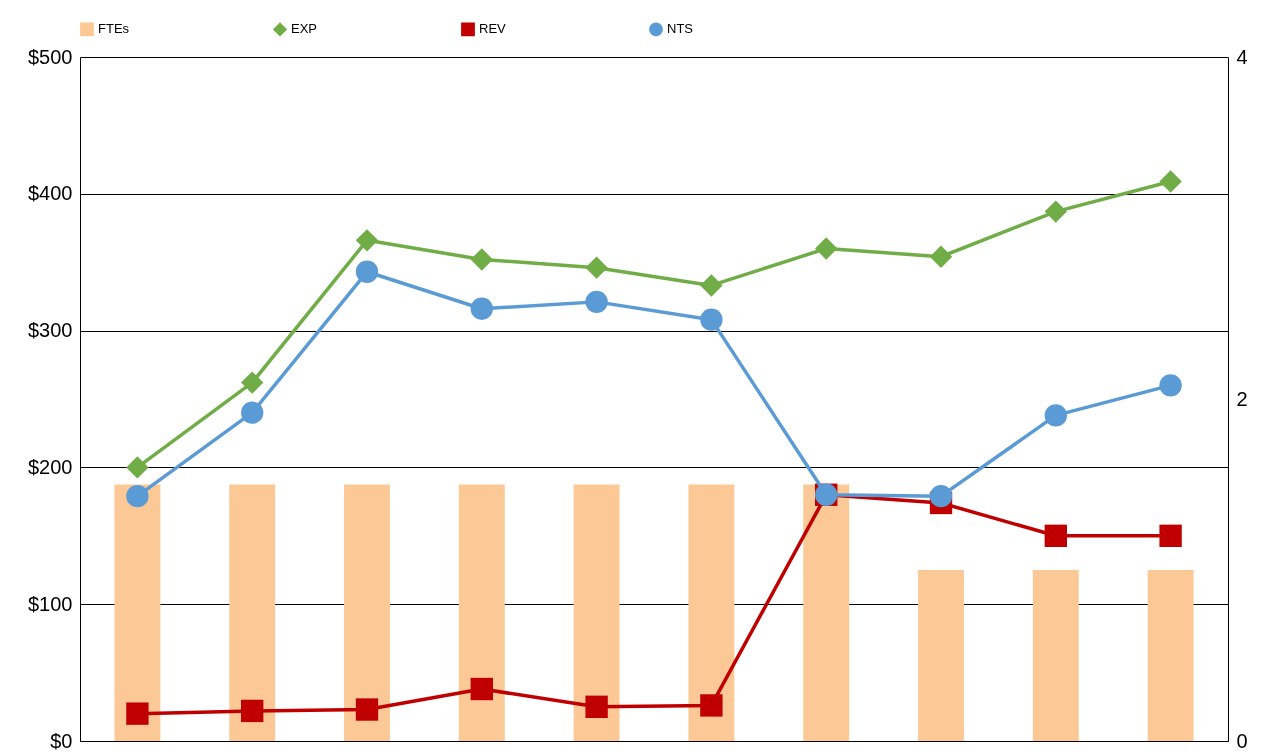 The width and height of the screenshot is (1275, 755). What do you see at coordinates (50, 466) in the screenshot?
I see `y-tick-label: $200` at bounding box center [50, 466].